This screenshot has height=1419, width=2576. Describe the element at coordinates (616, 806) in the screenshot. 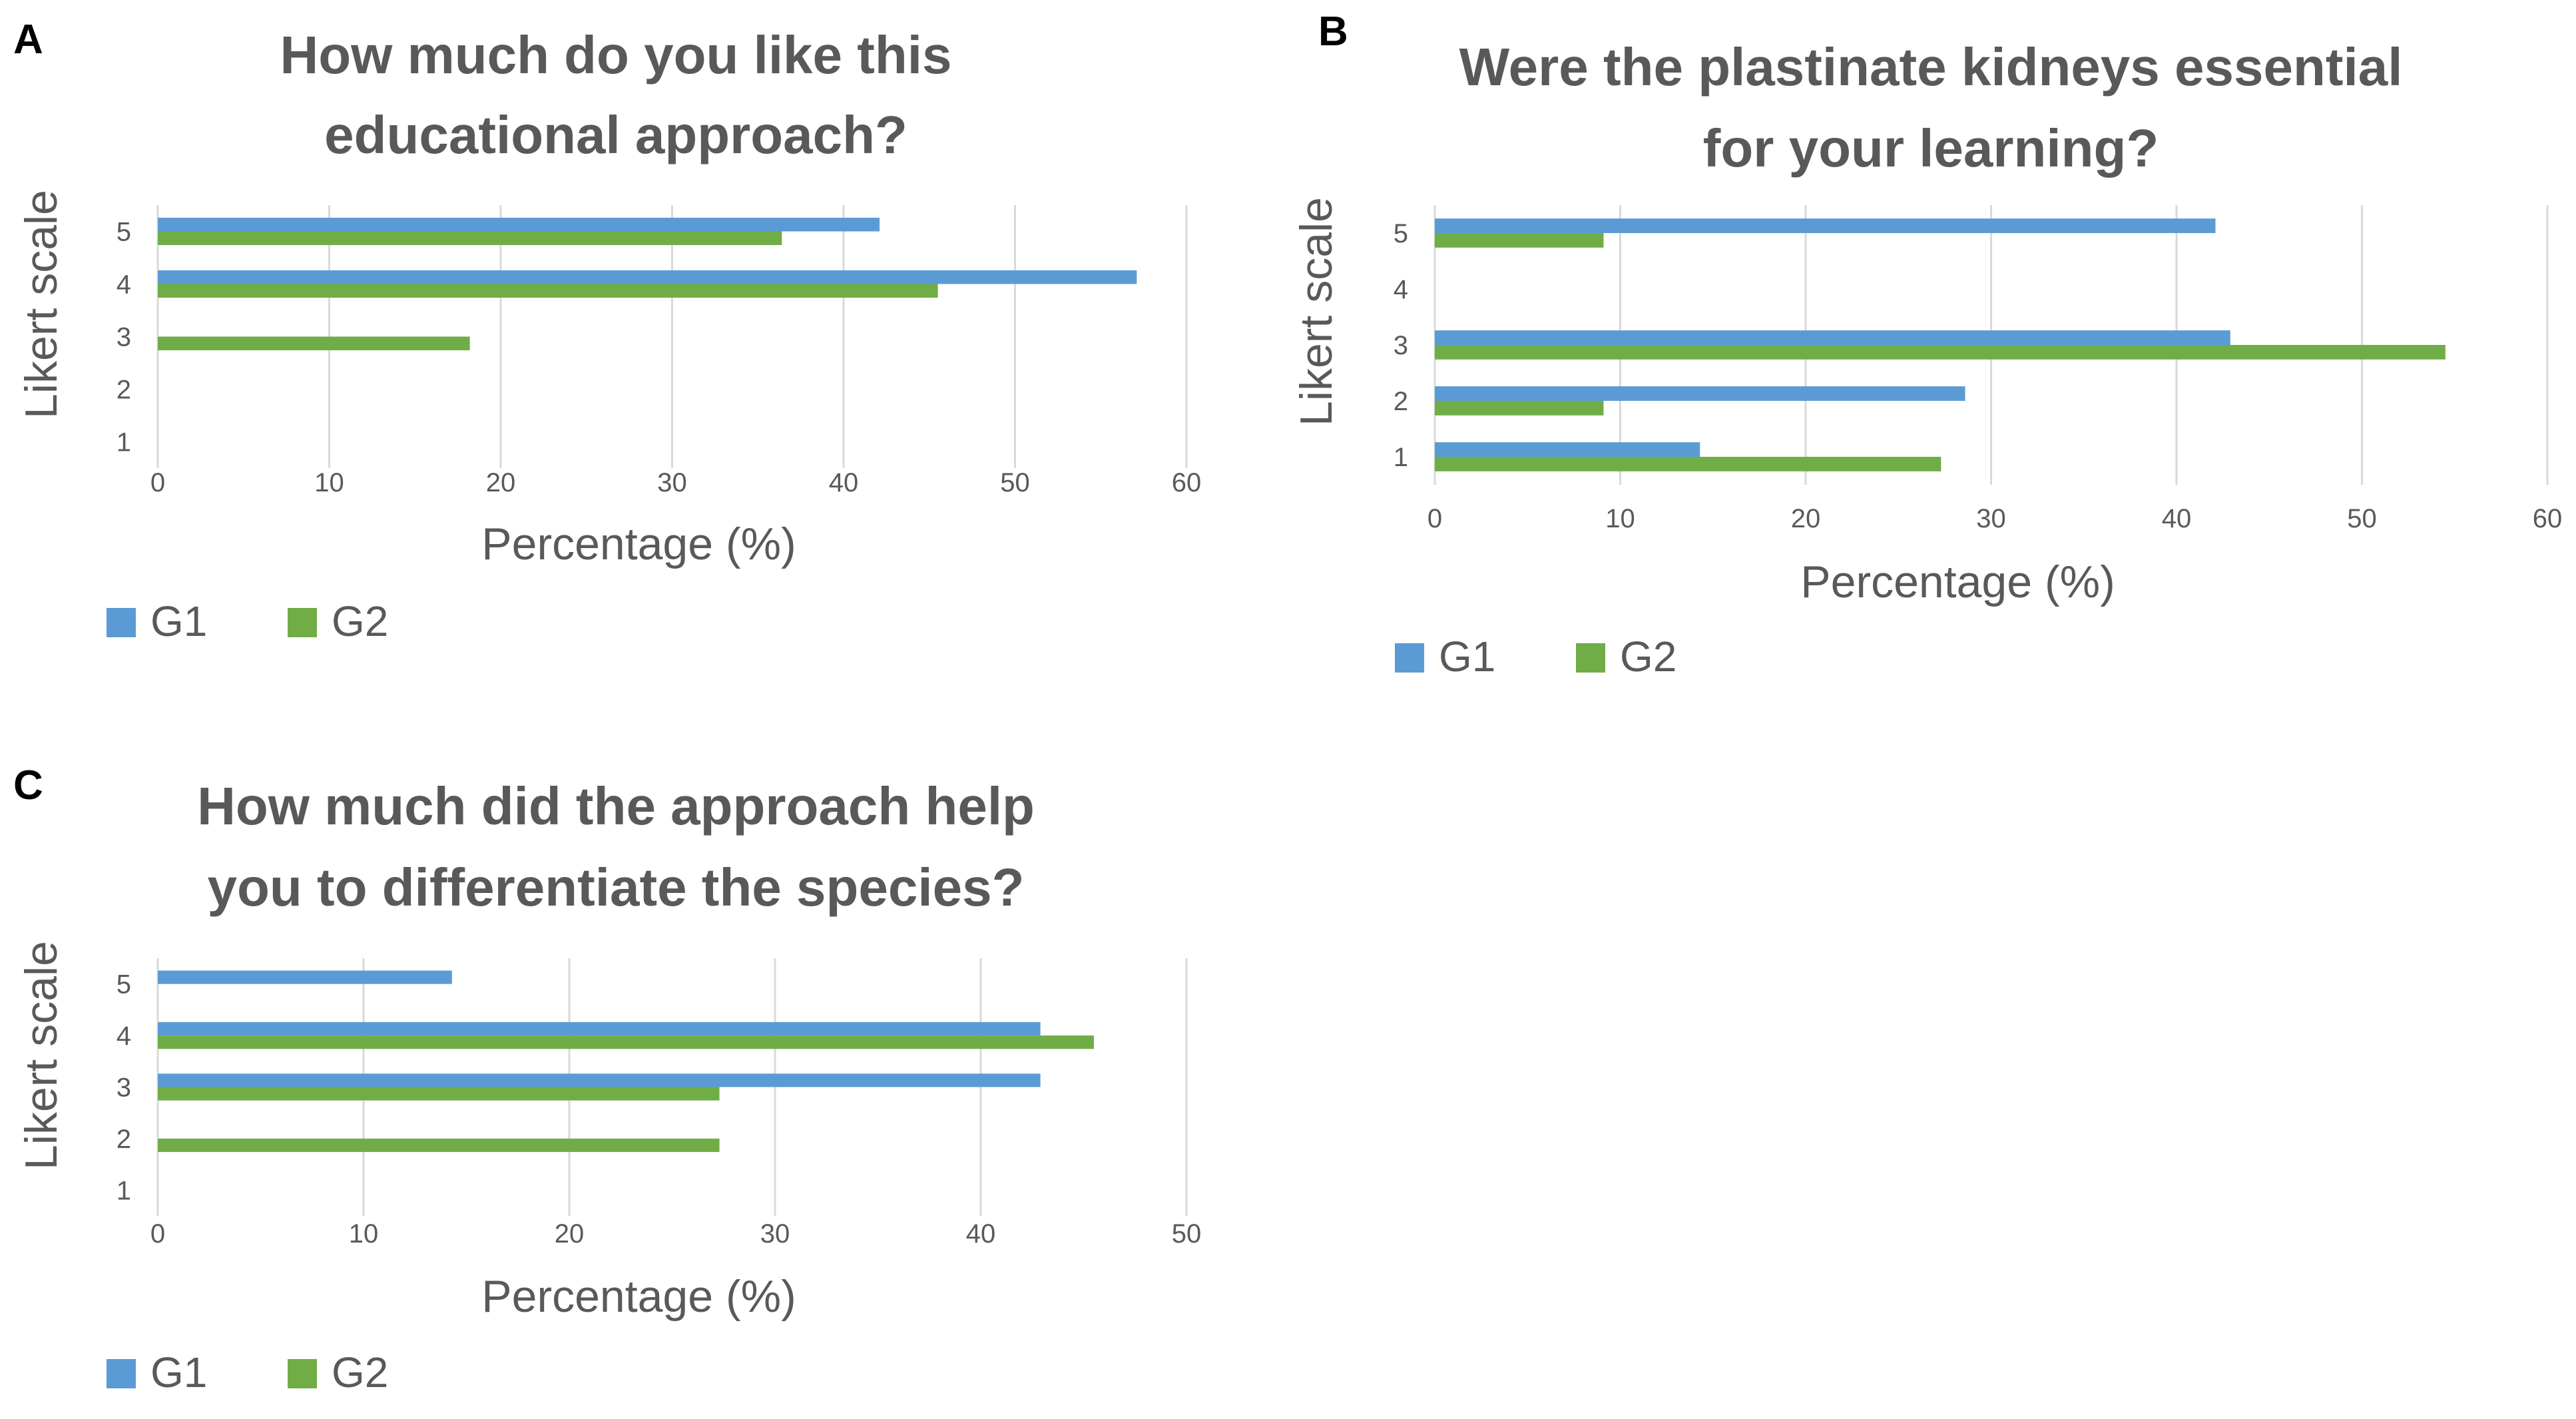

I see `chart-title: How much did the approach help` at that location.